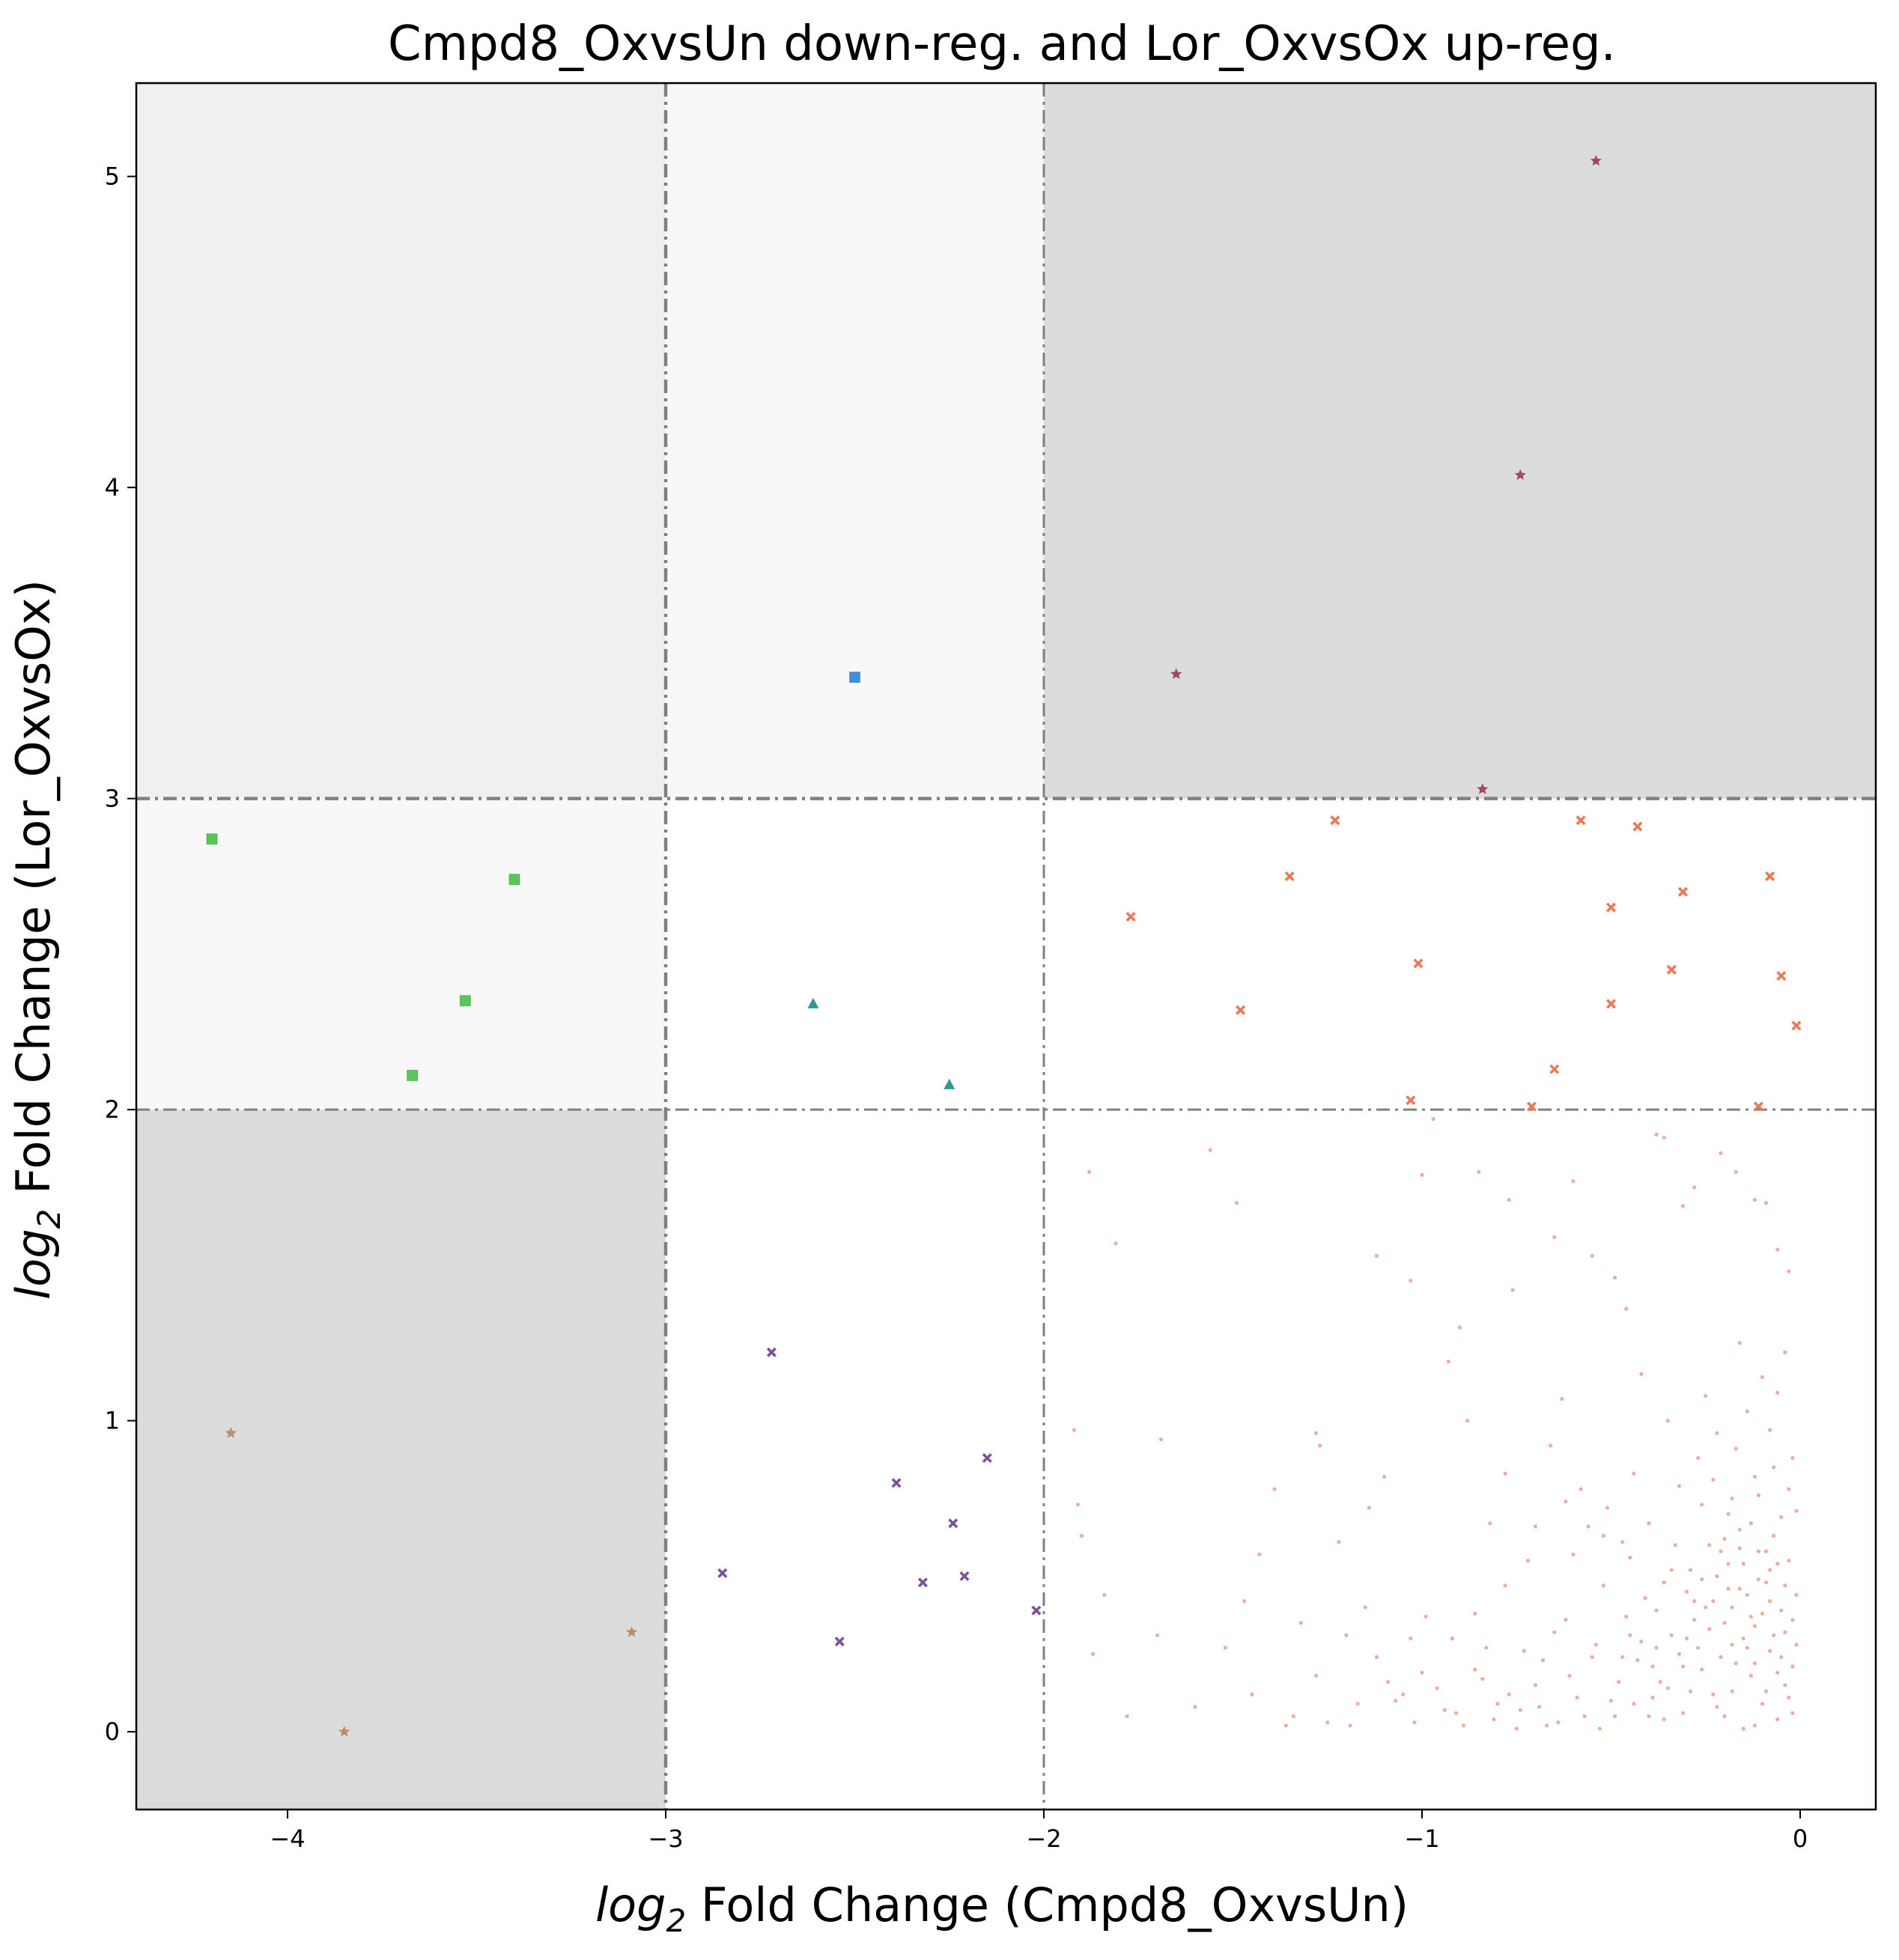 This screenshot has width=1899, height=1960. I want to click on y-tick-label: 1, so click(112, 1421).